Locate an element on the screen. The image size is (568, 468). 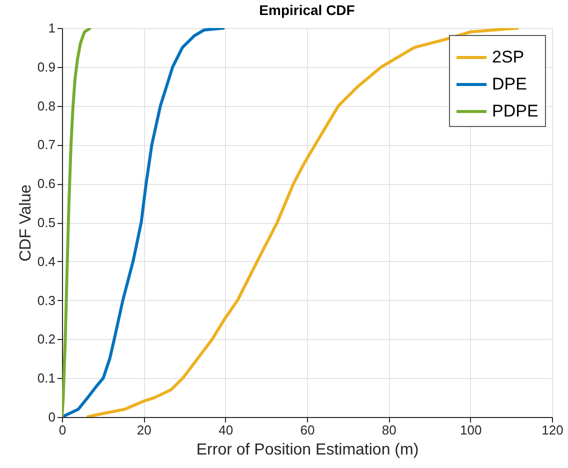
x-tick-label: 40 is located at coordinates (226, 430).